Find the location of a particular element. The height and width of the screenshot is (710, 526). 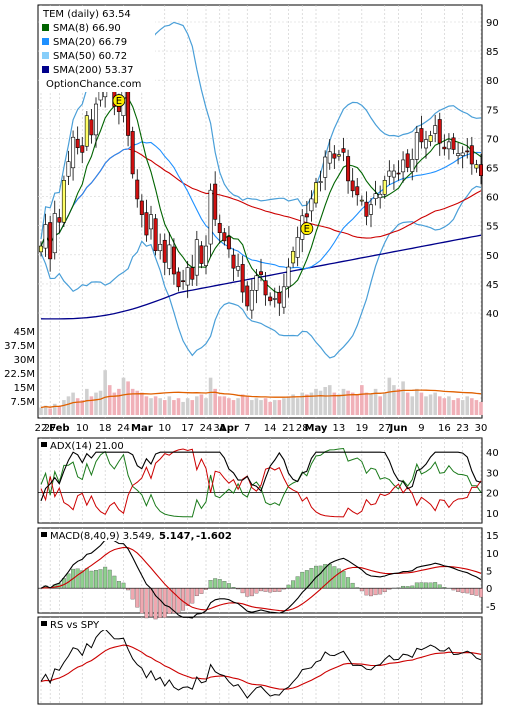

legend-swatch is located at coordinates (45, 69).